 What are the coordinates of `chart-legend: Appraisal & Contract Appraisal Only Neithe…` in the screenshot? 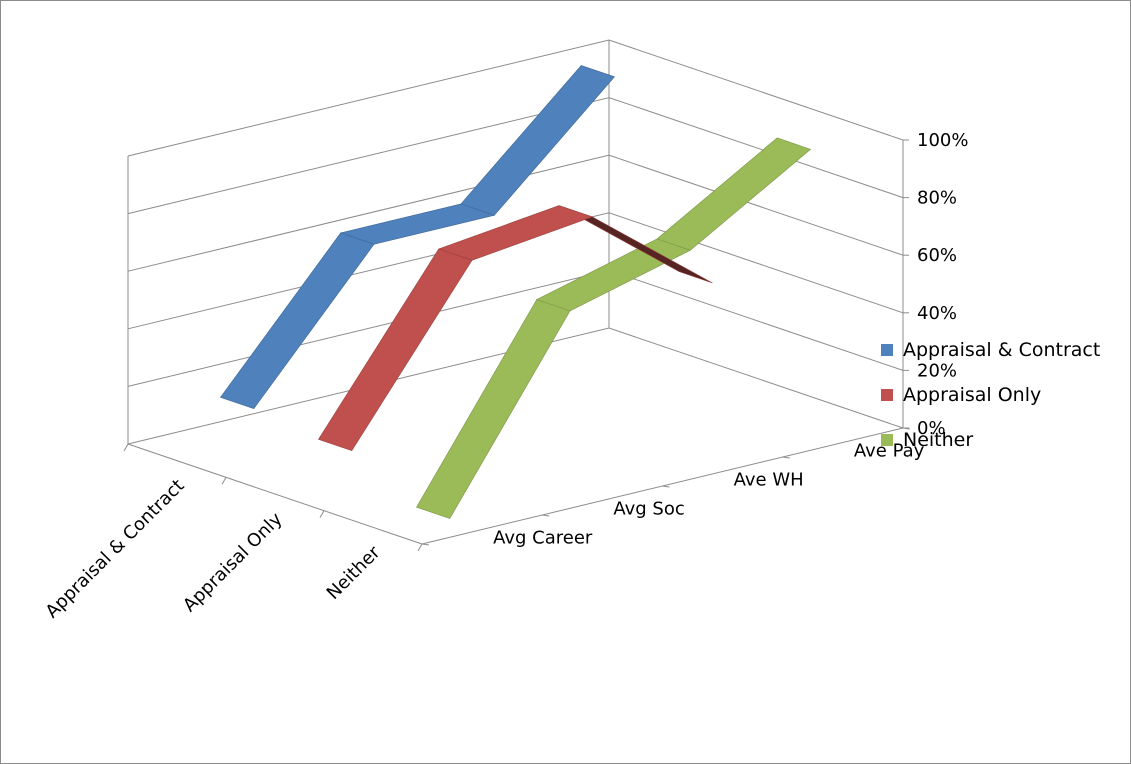 It's located at (990, 394).